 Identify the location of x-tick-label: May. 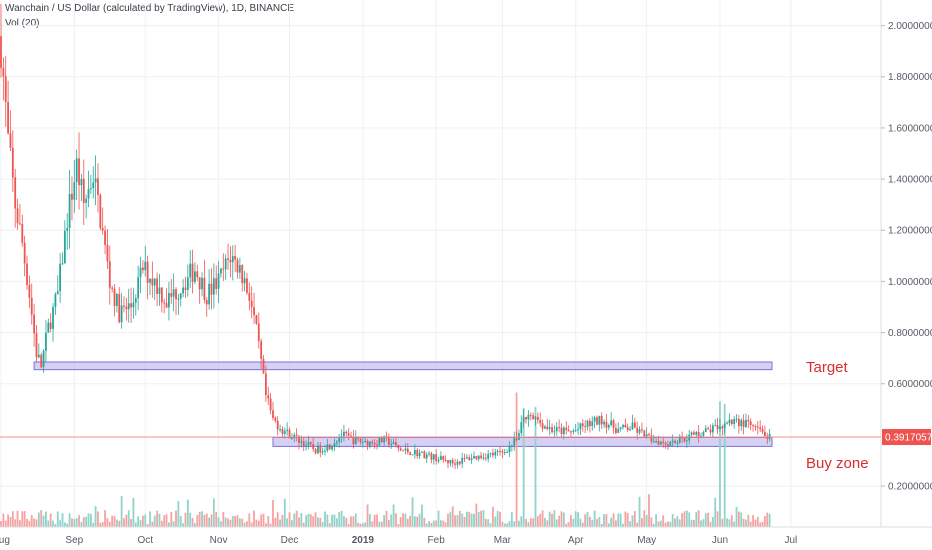
(646, 540).